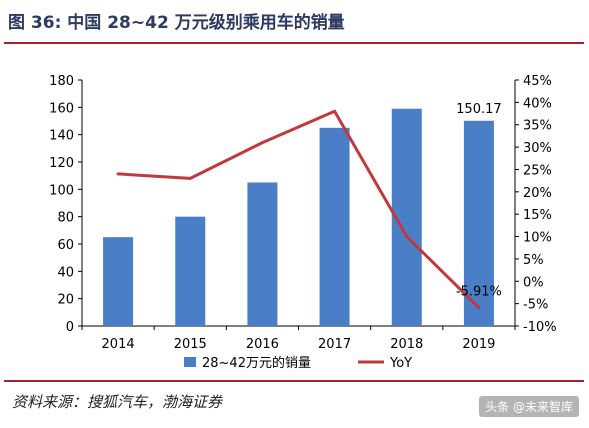 Image resolution: width=589 pixels, height=428 pixels. I want to click on footer-rule, so click(294, 381).